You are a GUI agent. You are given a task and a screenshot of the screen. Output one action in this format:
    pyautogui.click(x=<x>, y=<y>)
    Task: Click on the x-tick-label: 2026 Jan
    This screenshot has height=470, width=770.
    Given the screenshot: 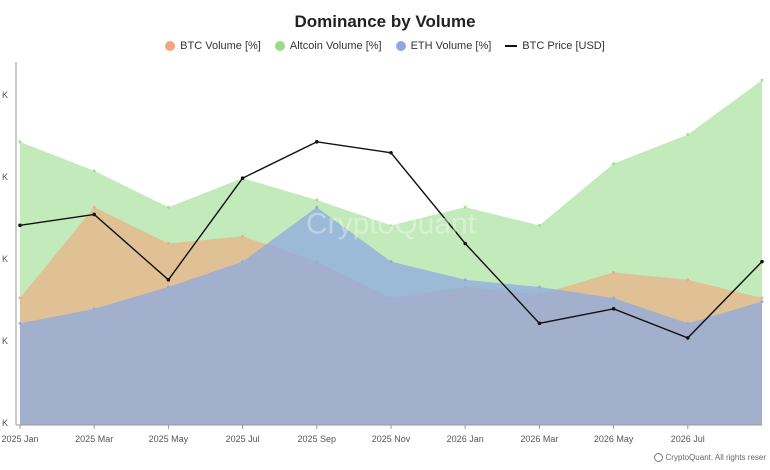 What is the action you would take?
    pyautogui.click(x=465, y=439)
    